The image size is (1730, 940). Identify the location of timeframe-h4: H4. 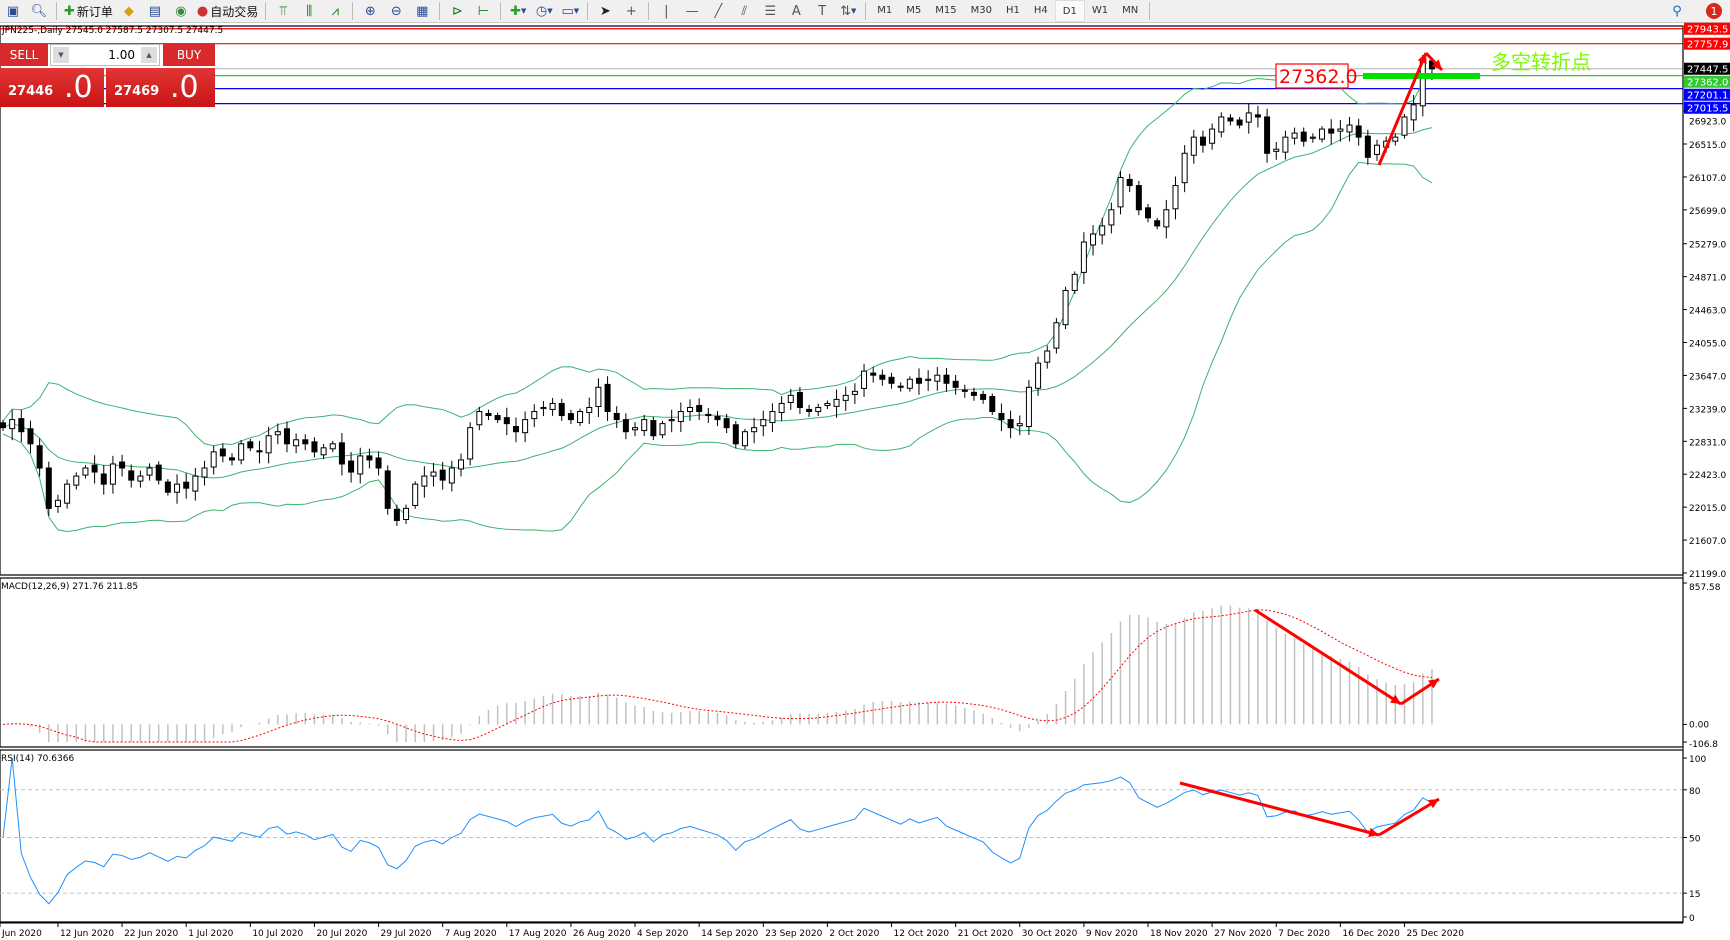
(1040, 10).